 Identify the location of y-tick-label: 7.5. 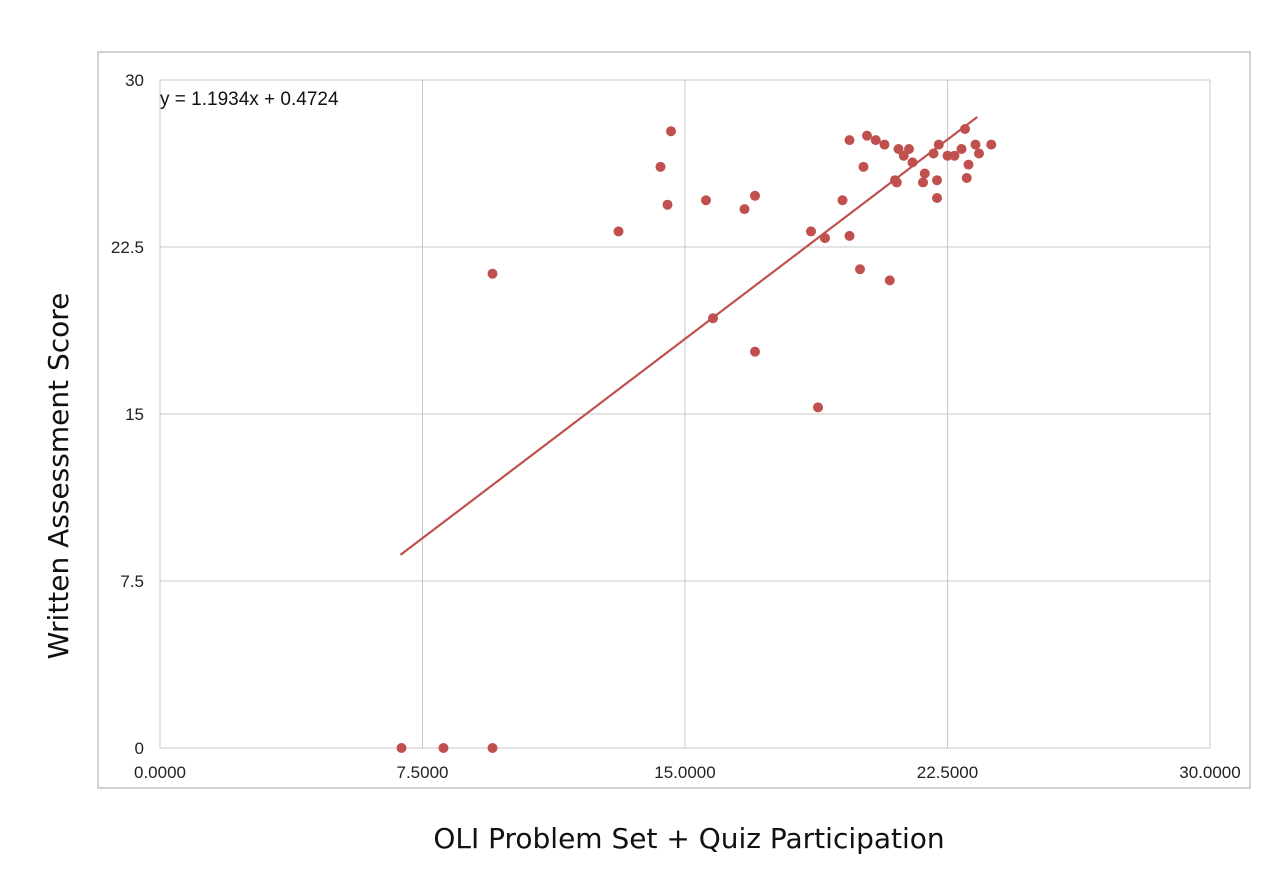
(132, 581).